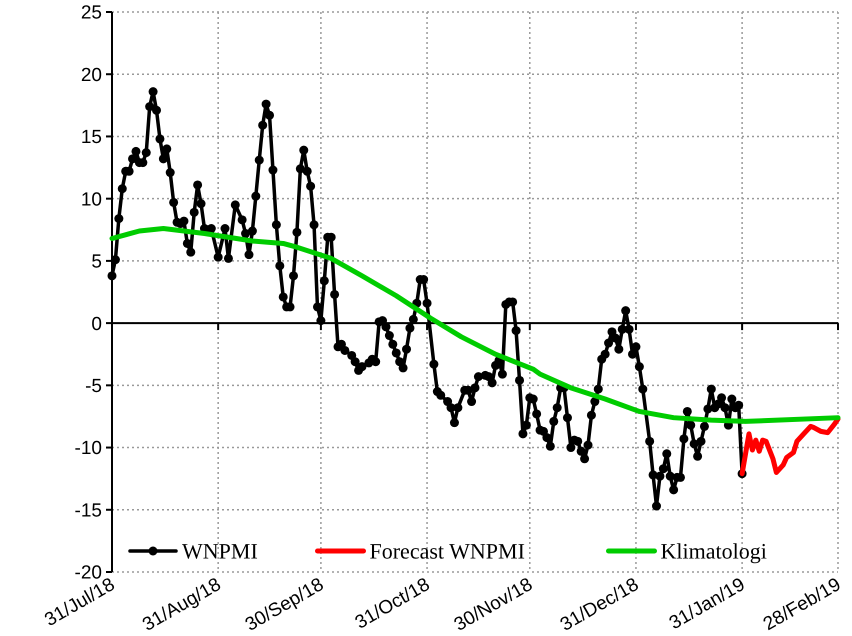 The height and width of the screenshot is (636, 852). Describe the element at coordinates (91, 75) in the screenshot. I see `y-tick-label: 20` at that location.